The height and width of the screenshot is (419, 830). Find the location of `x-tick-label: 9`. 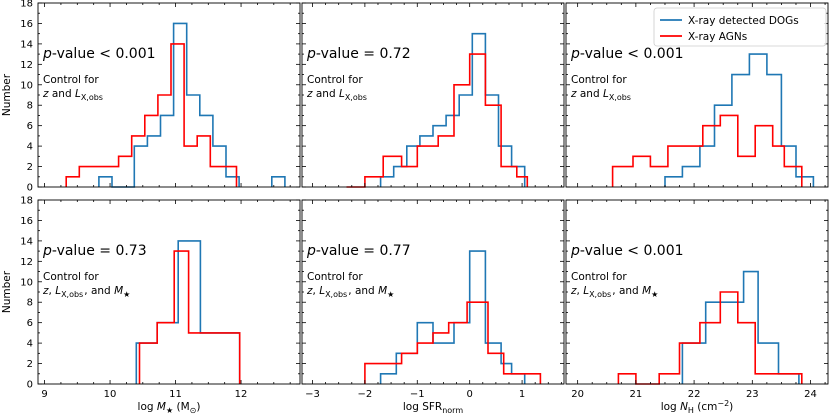

x-tick-label: 9 is located at coordinates (44, 394).